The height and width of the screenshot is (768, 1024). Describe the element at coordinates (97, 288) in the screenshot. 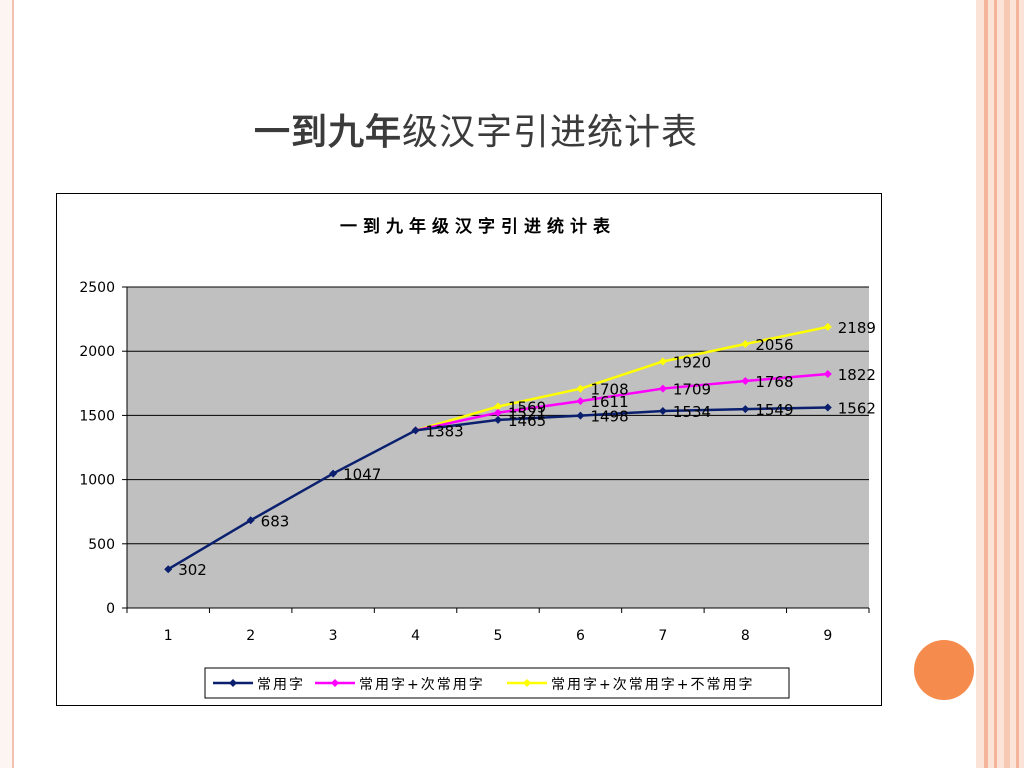

I see `y-tick-label: 2500` at that location.